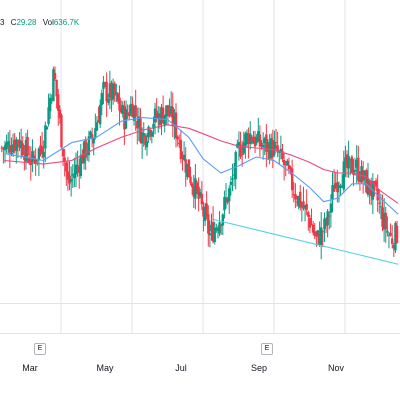 This screenshot has height=400, width=400. What do you see at coordinates (181, 368) in the screenshot?
I see `x-tick-label: Jul` at bounding box center [181, 368].